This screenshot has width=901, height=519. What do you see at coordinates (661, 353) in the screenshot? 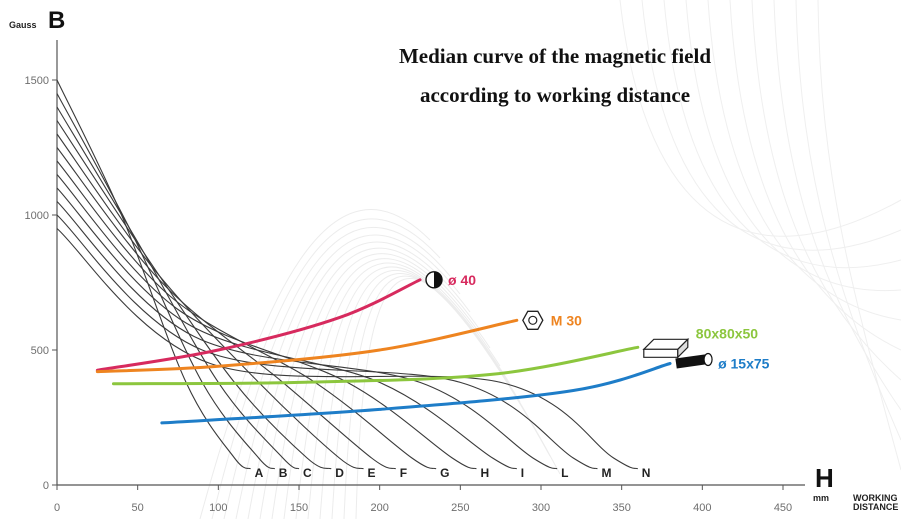
I see `block-icon-front` at bounding box center [661, 353].